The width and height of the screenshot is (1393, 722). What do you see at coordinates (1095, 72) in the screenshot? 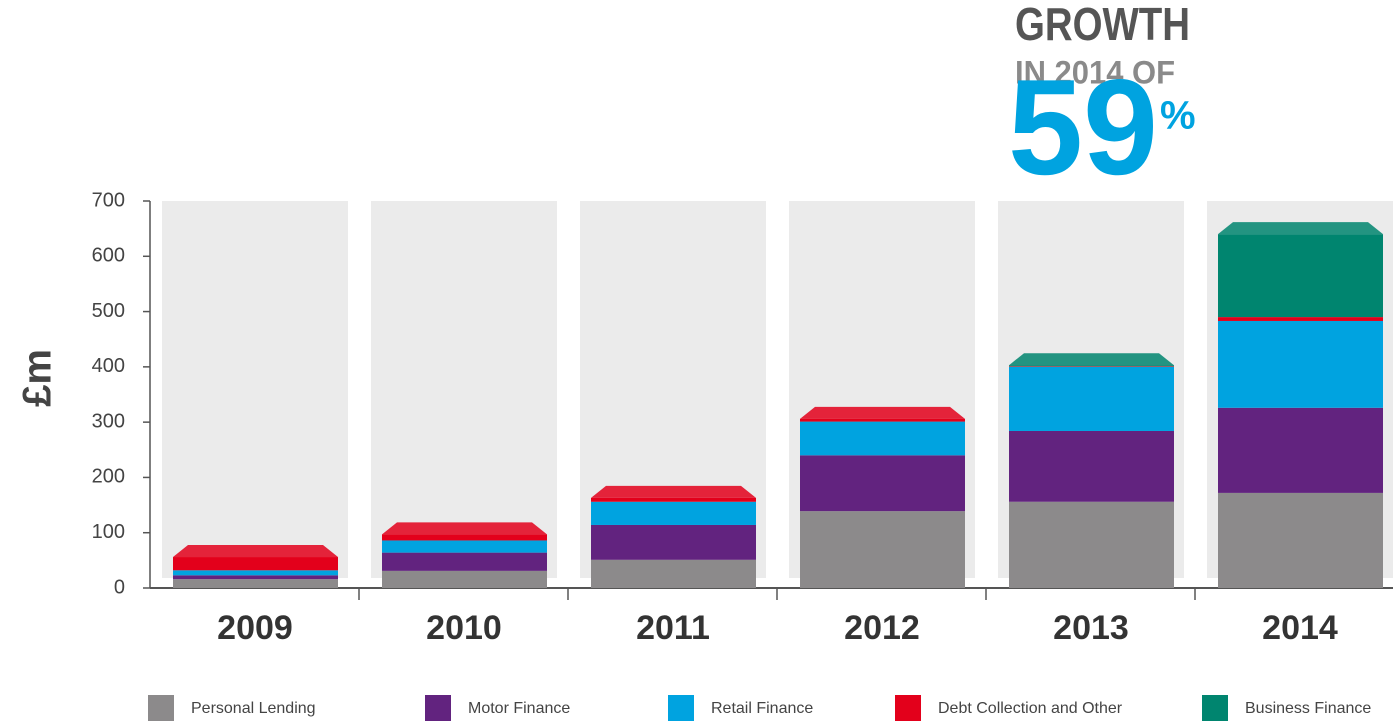
I see `callout-line2: IN 2014 OF` at bounding box center [1095, 72].